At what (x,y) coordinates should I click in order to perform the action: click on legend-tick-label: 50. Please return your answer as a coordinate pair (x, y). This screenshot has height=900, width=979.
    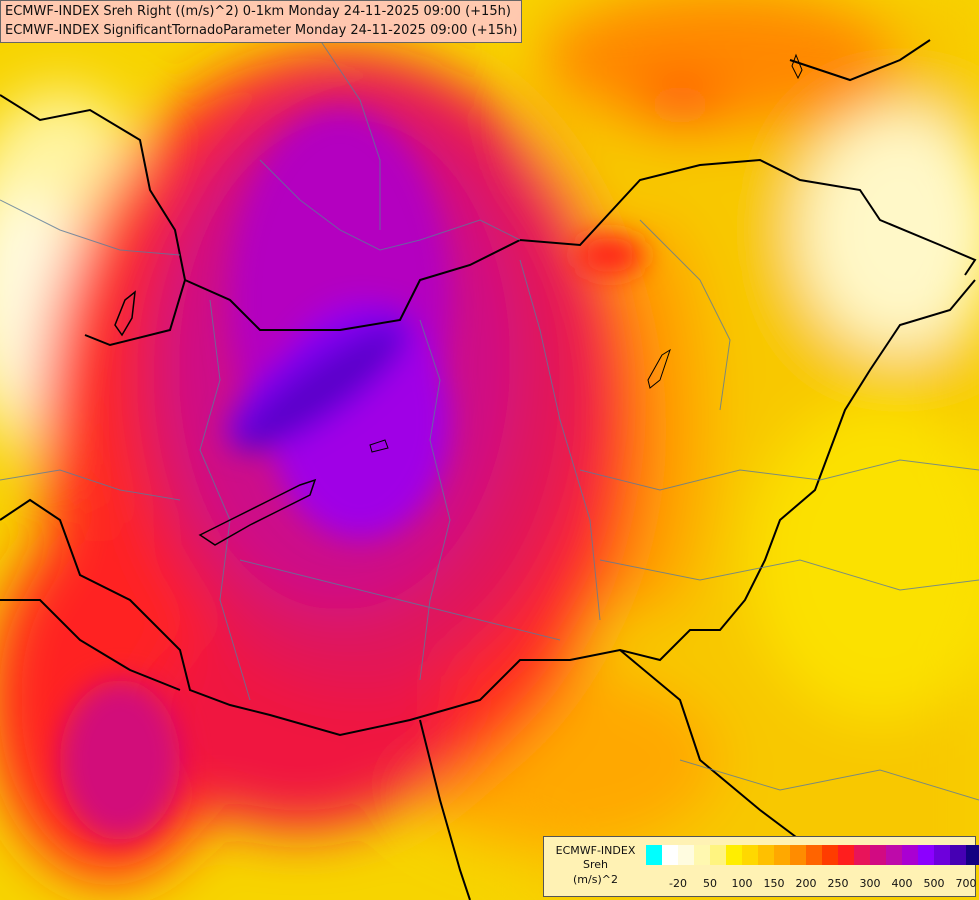
    Looking at the image, I should click on (710, 883).